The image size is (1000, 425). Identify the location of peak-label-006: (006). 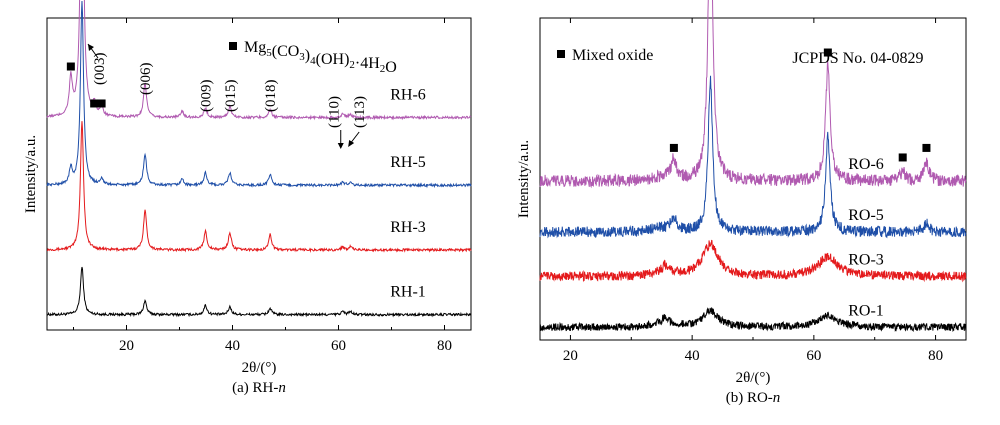
(146, 79).